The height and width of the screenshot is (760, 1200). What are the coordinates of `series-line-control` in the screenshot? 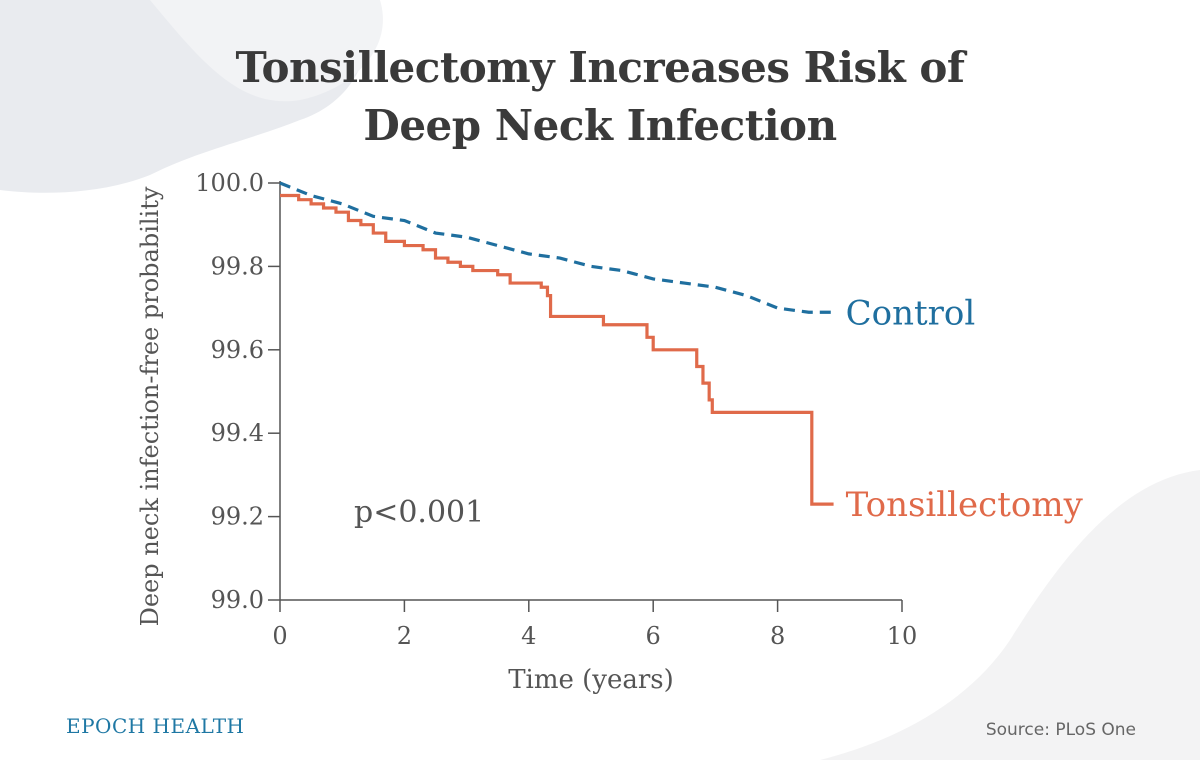 It's located at (556, 247).